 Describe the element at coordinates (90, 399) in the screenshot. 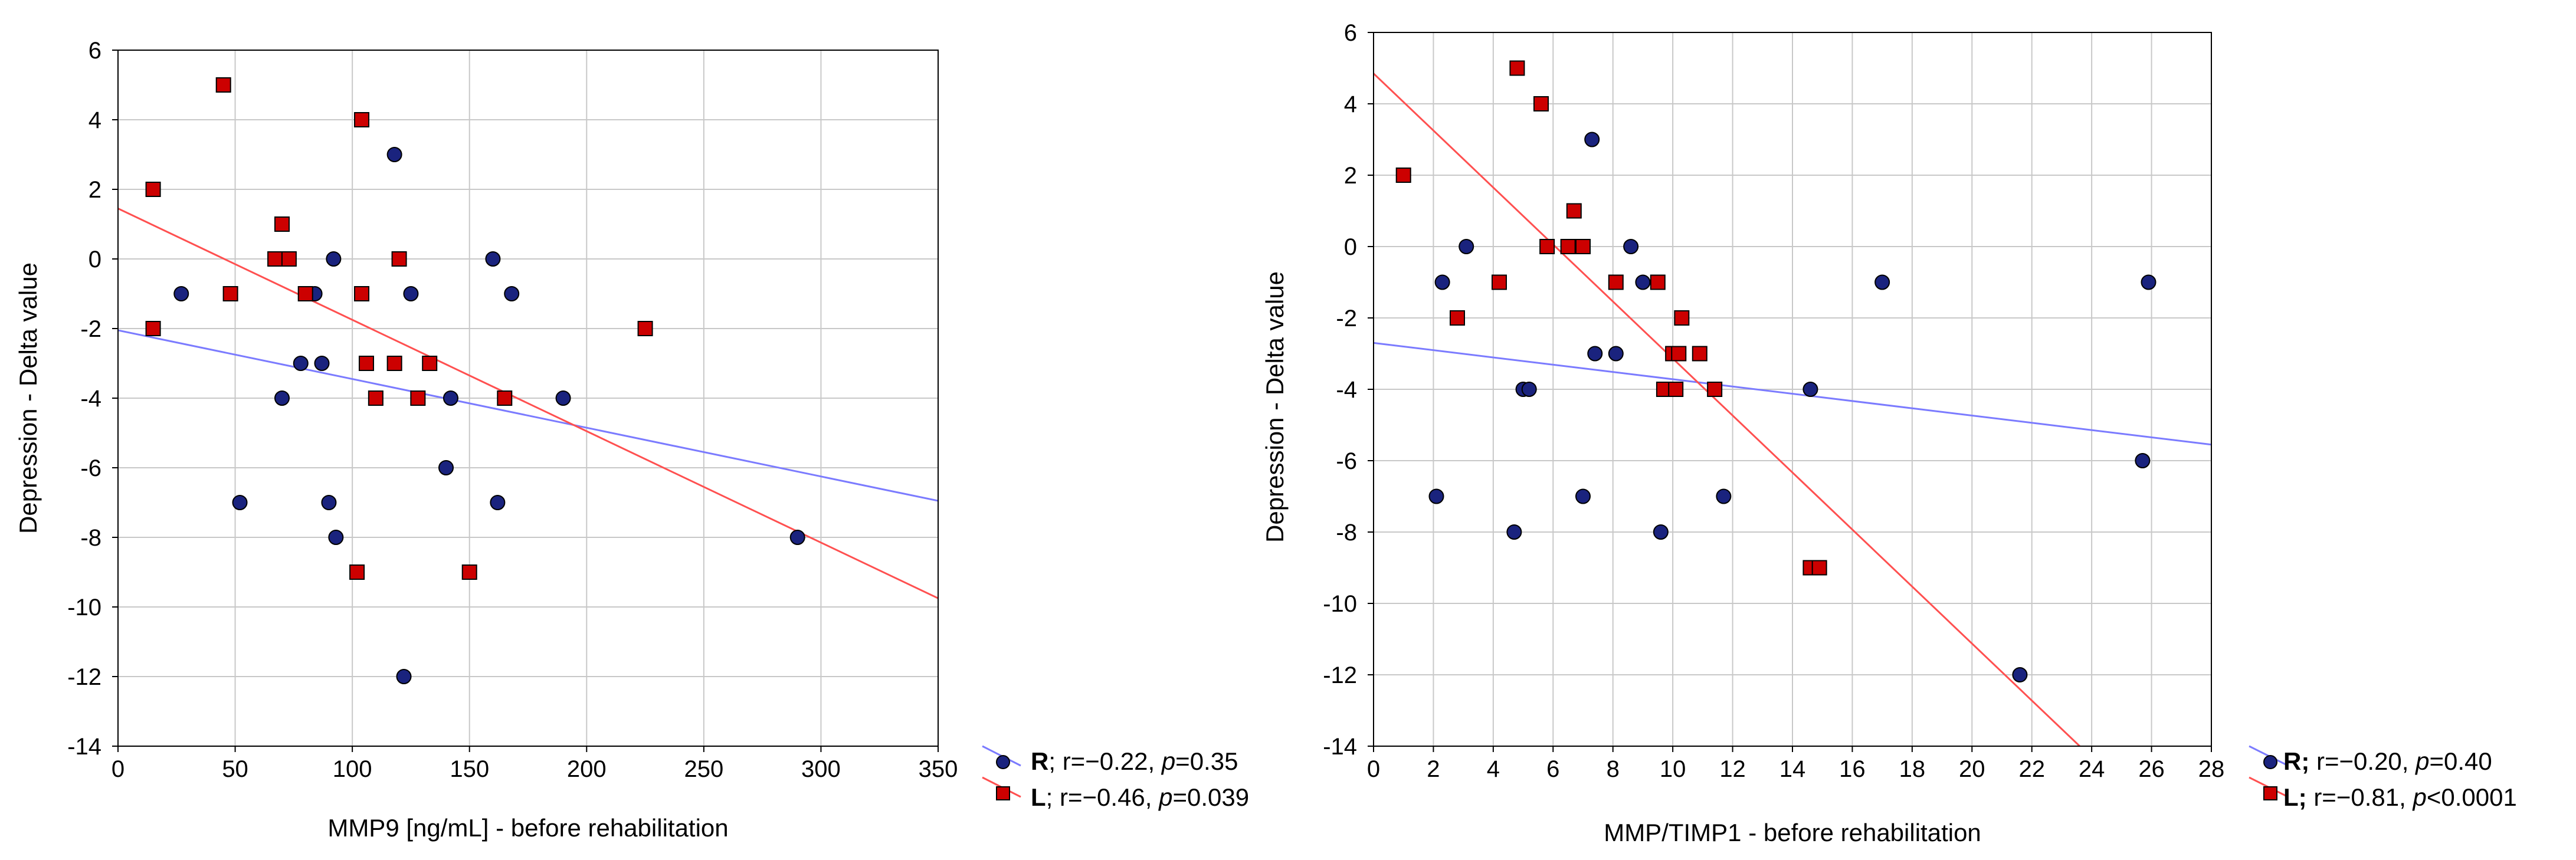

I see `y-tick-label: -4` at that location.